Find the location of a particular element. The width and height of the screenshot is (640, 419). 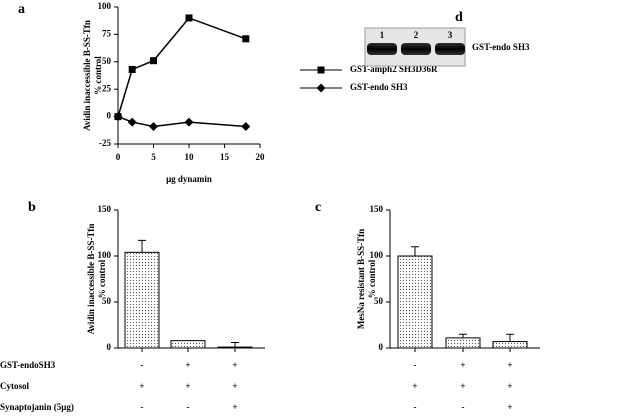

panel-label: d is located at coordinates (459, 17).